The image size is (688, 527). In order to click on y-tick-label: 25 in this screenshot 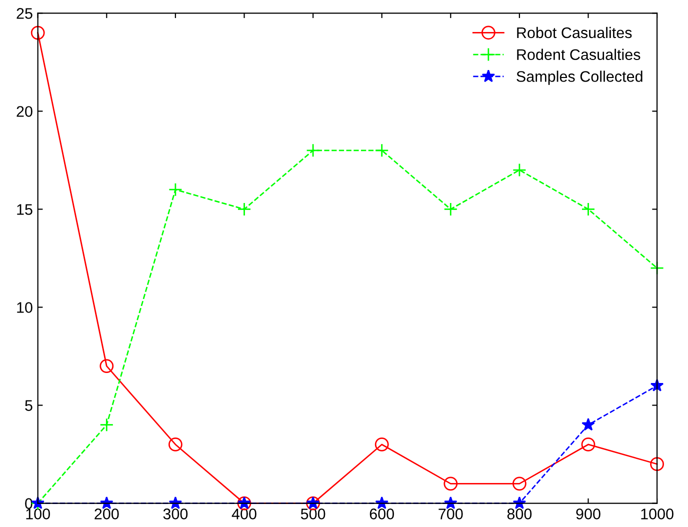, I will do `click(24, 13)`.